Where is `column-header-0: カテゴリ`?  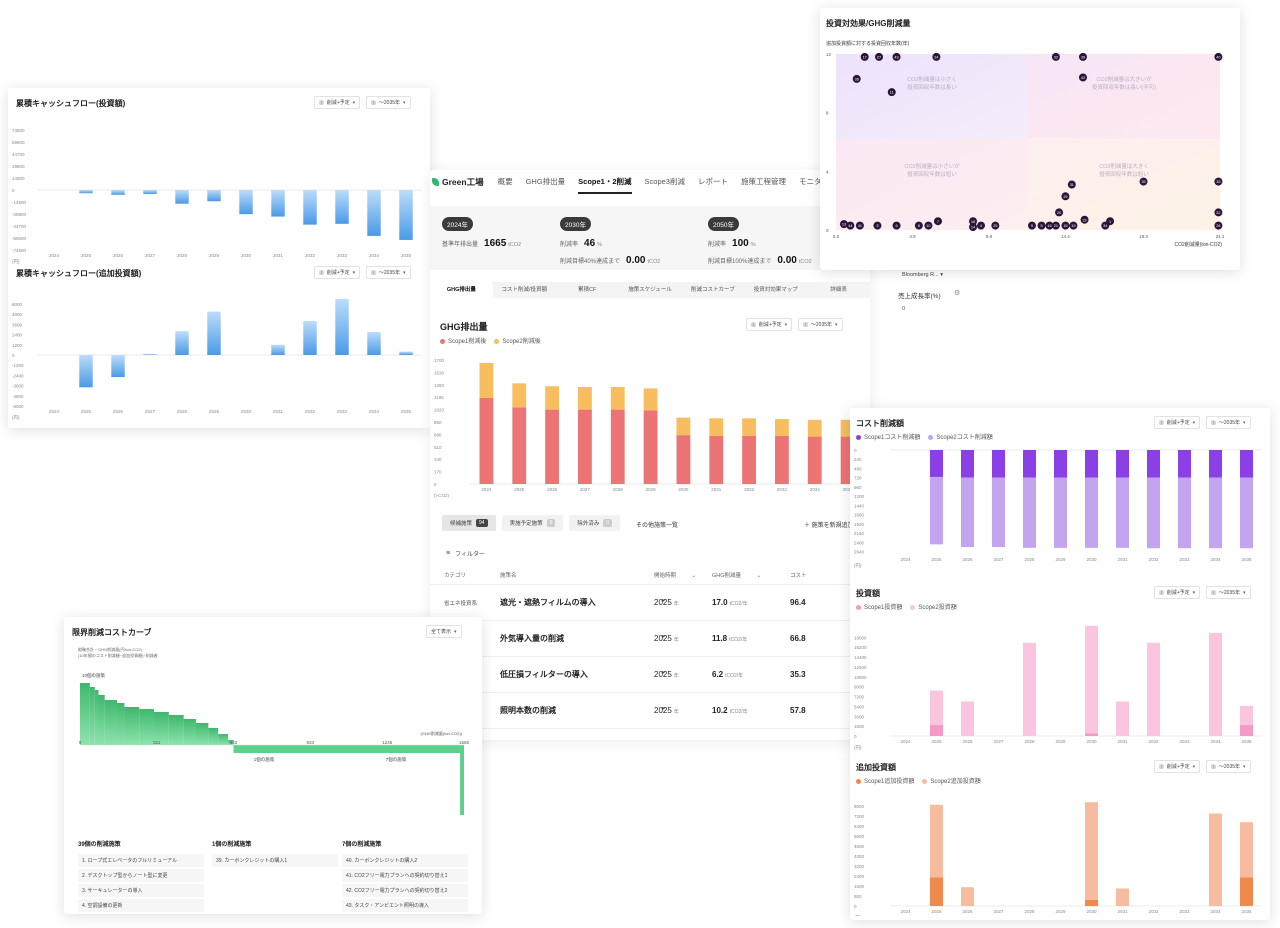 column-header-0: カテゴリ is located at coordinates (458, 575).